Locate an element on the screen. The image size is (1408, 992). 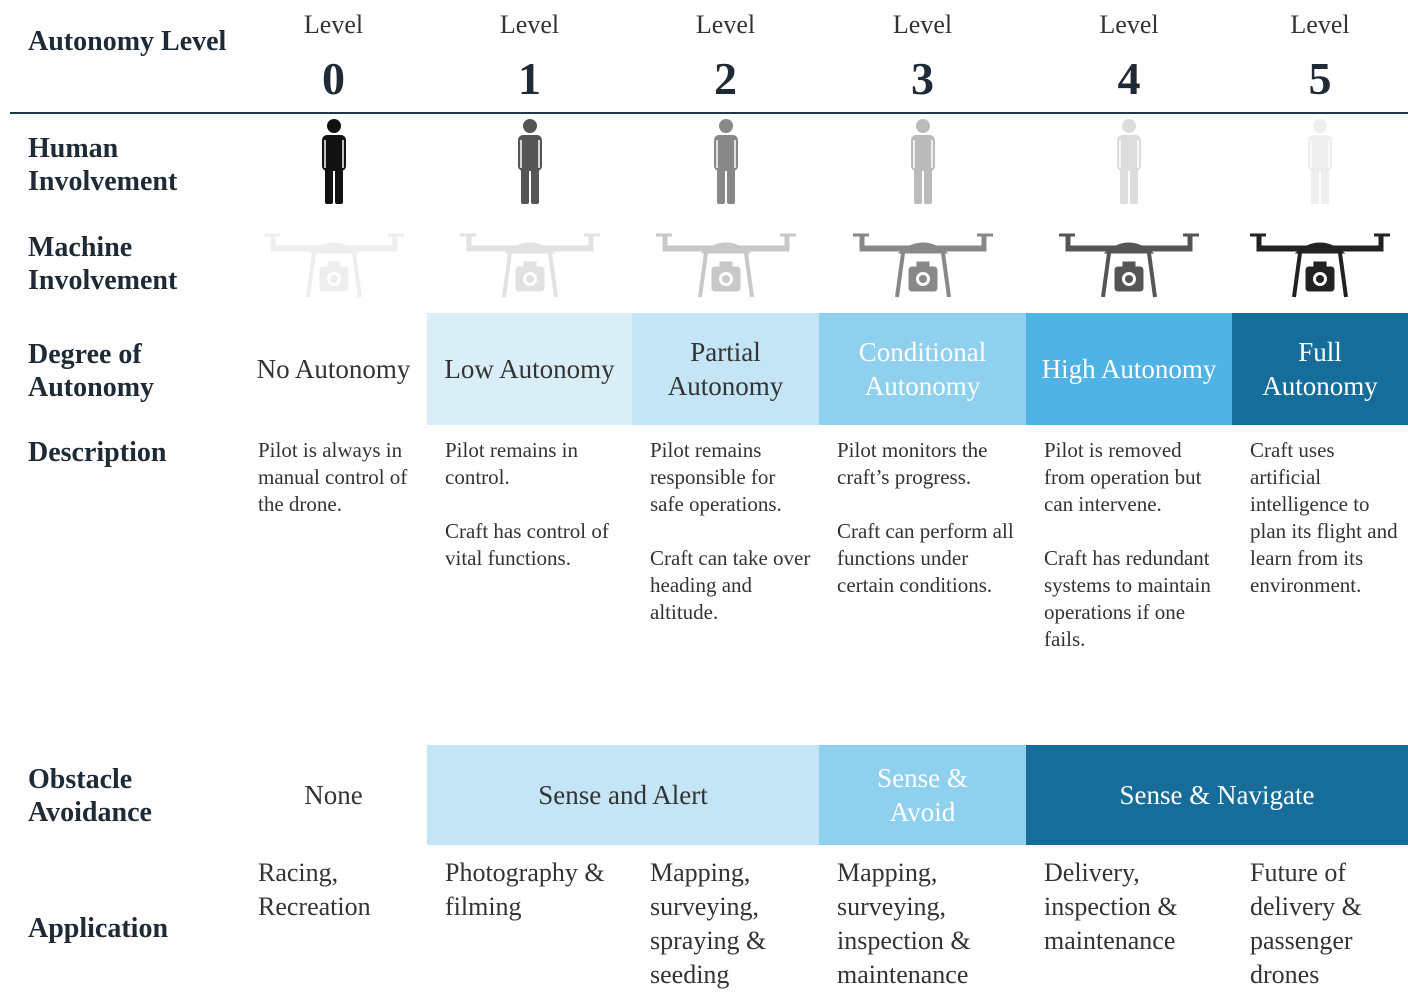
degree-cell: Low Autonomy is located at coordinates (529, 369).